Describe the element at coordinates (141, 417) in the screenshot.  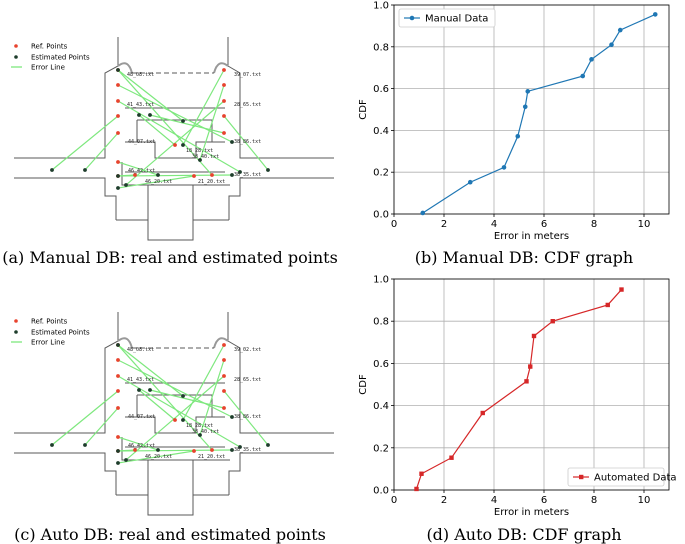
I see `point-label: 44_07.txt` at that location.